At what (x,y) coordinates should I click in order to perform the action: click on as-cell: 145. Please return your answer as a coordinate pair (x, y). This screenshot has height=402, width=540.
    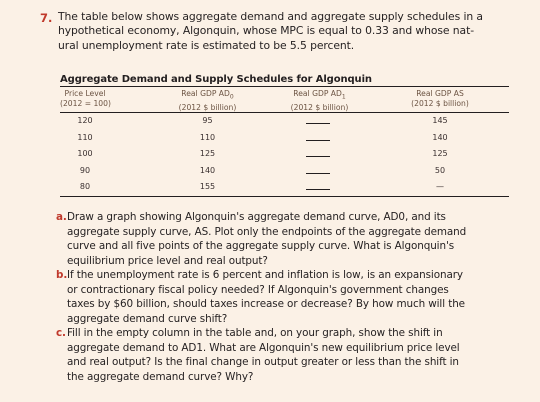
    Looking at the image, I should click on (440, 120).